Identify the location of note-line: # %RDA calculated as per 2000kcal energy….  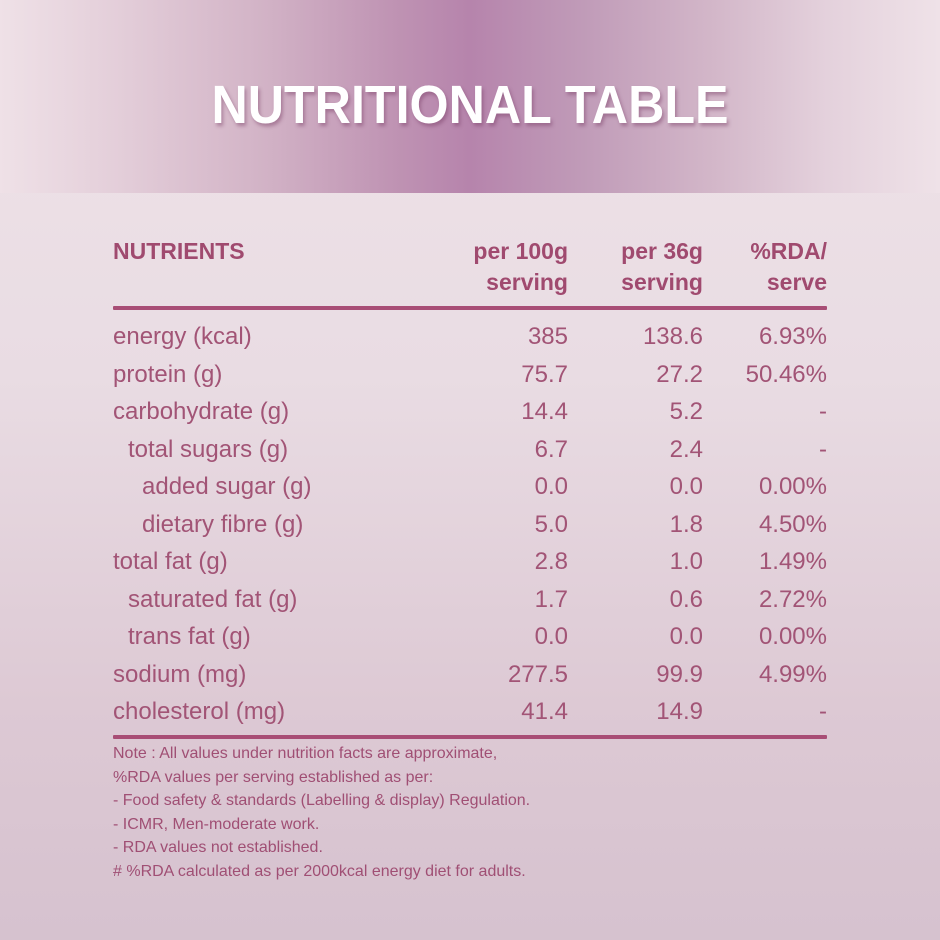
(319, 871).